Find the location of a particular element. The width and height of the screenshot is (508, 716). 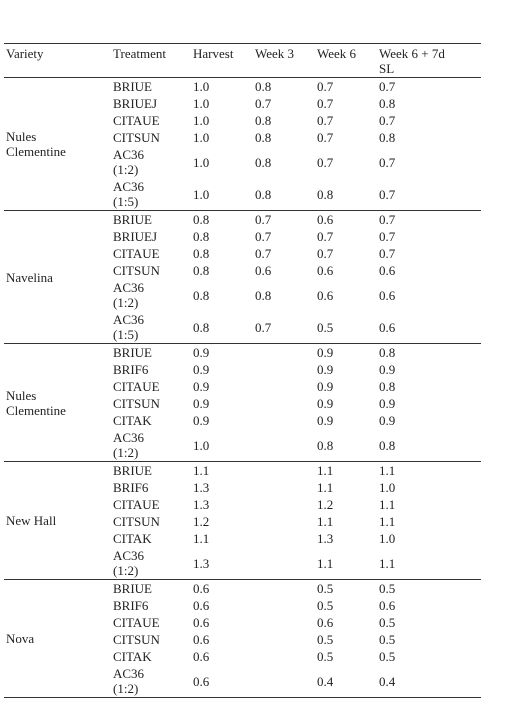

table-row: CITAK 1.1 1.3 1.0 is located at coordinates (242, 538).